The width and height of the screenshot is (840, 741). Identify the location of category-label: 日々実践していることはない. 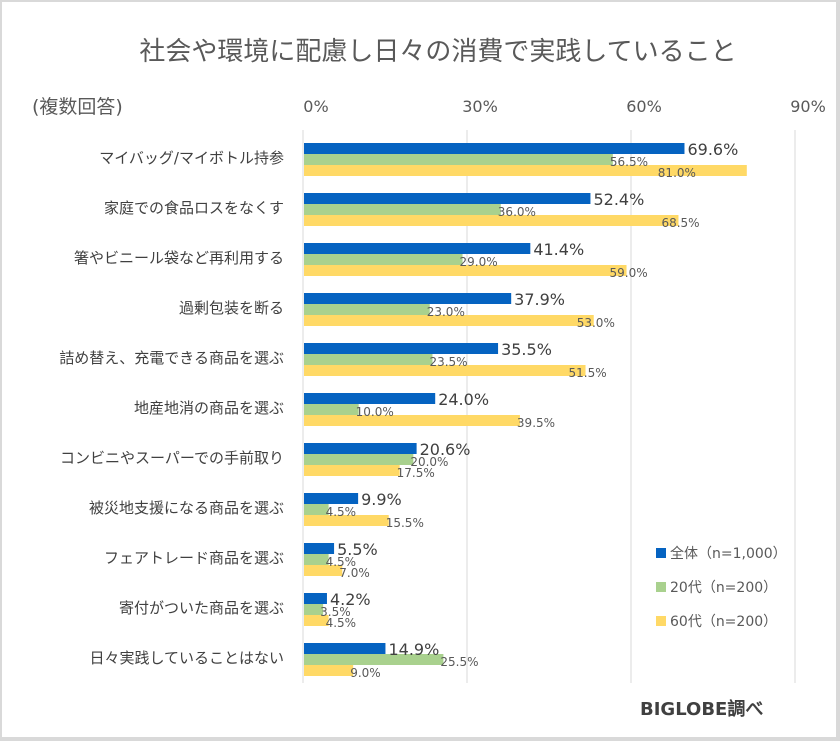
(186, 658).